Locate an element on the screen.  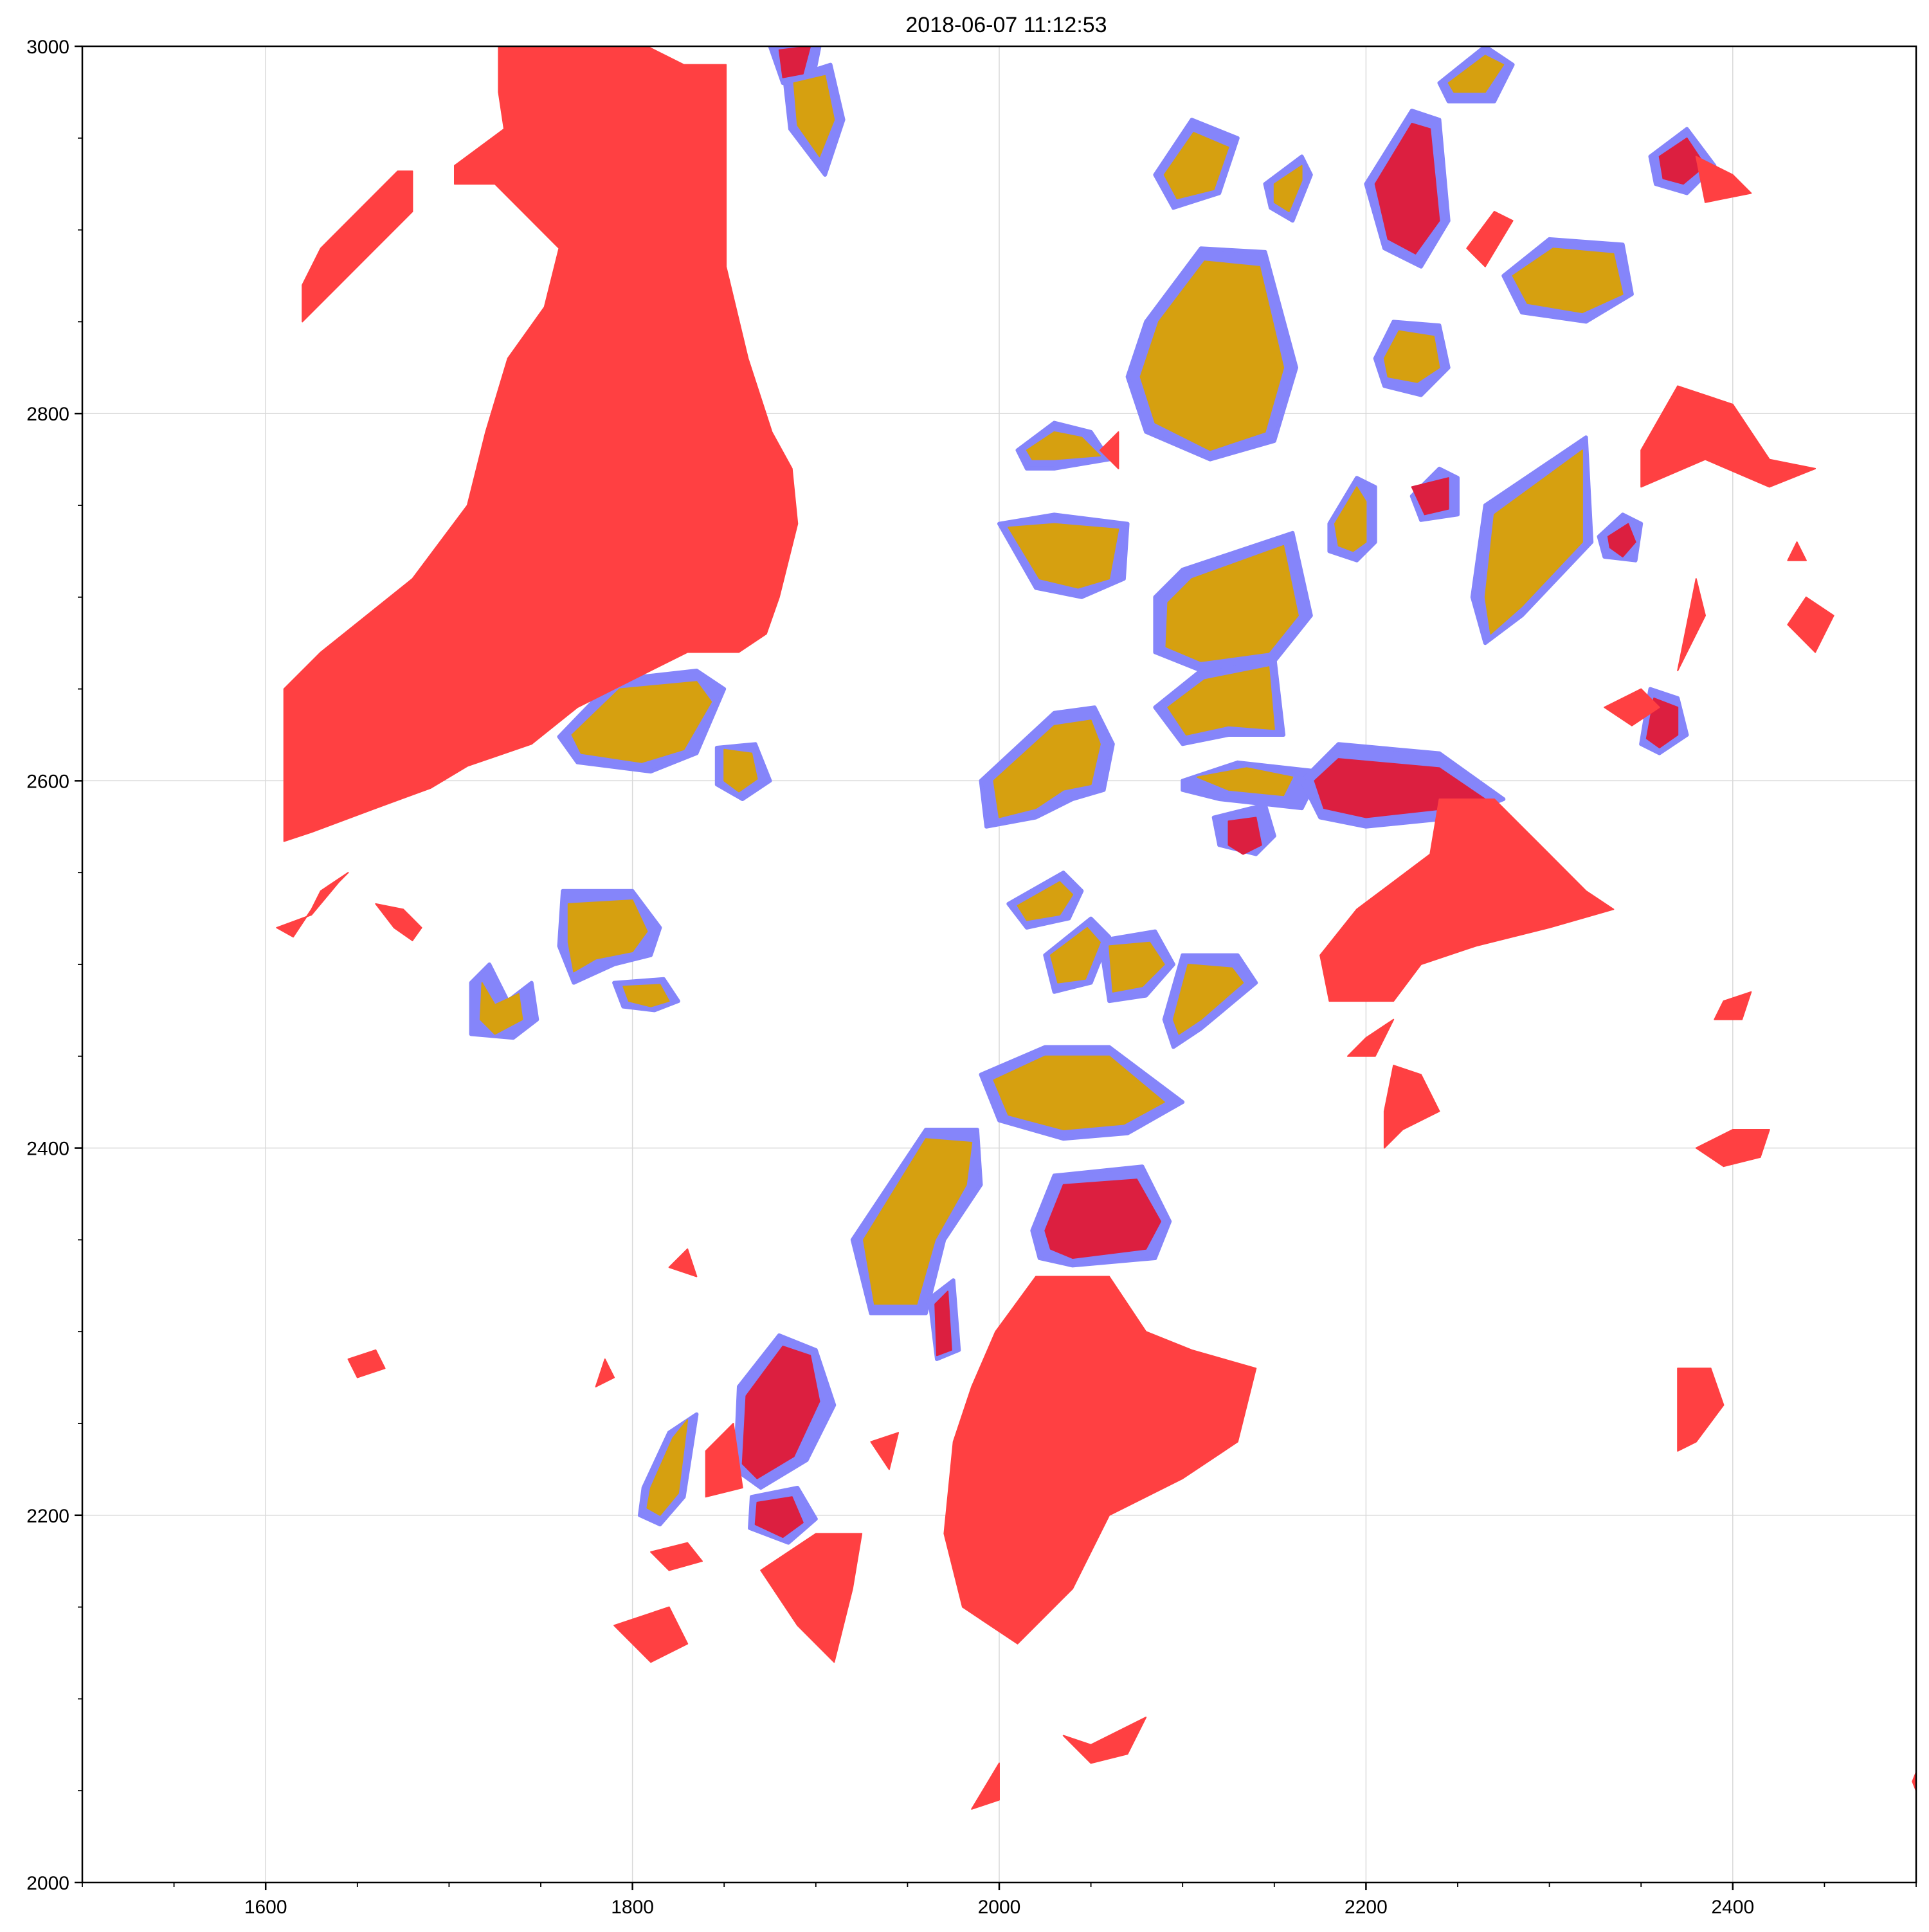
x-tick-label: 2200 is located at coordinates (1367, 1907).